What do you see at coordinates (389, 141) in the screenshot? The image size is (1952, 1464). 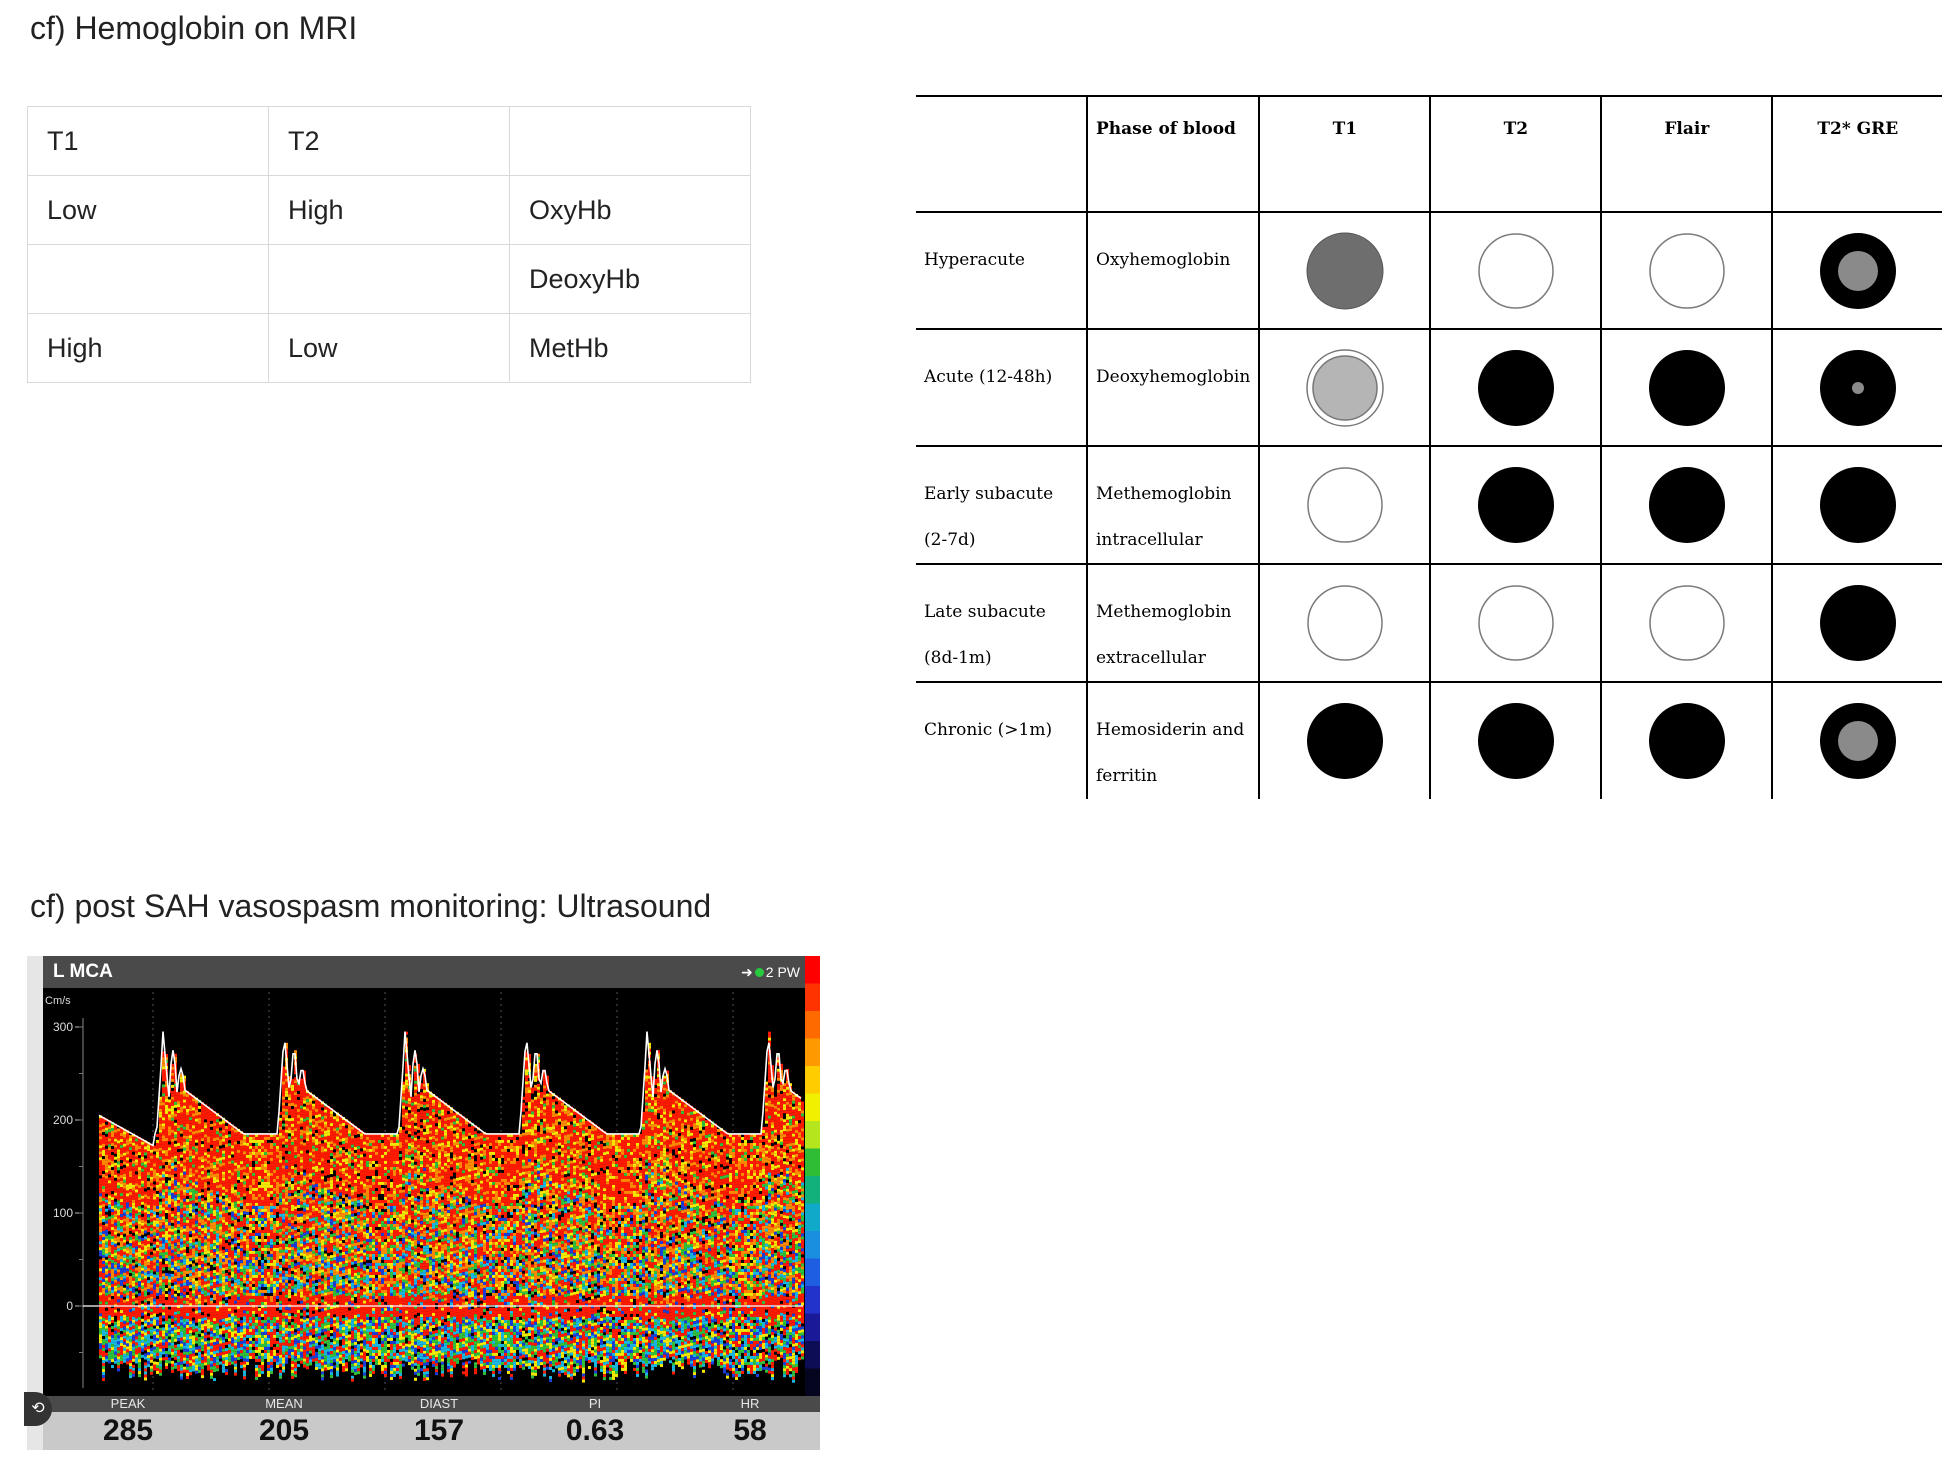 I see `table-row: T1 T2` at bounding box center [389, 141].